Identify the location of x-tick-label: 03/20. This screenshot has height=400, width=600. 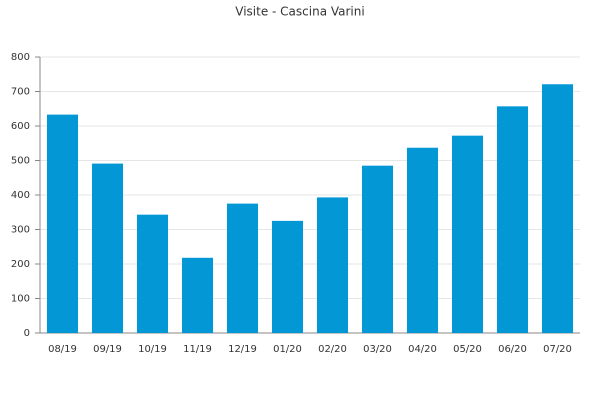
(377, 349).